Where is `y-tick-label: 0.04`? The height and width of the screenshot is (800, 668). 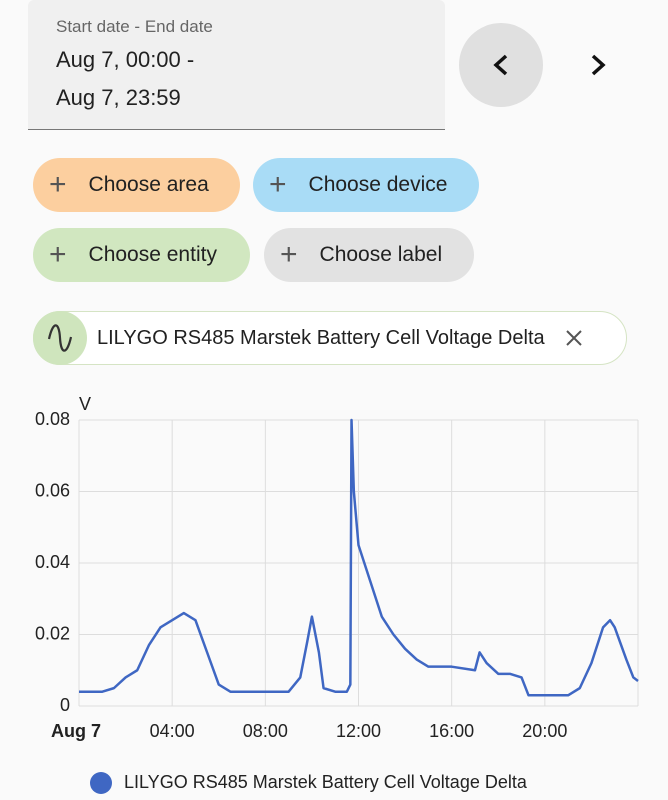 y-tick-label: 0.04 is located at coordinates (52, 562).